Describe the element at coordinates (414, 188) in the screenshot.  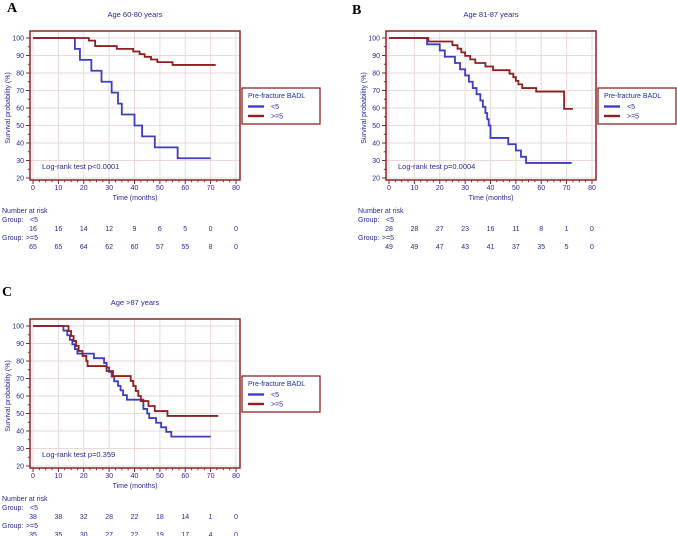
I see `x-tick-label: 10` at that location.